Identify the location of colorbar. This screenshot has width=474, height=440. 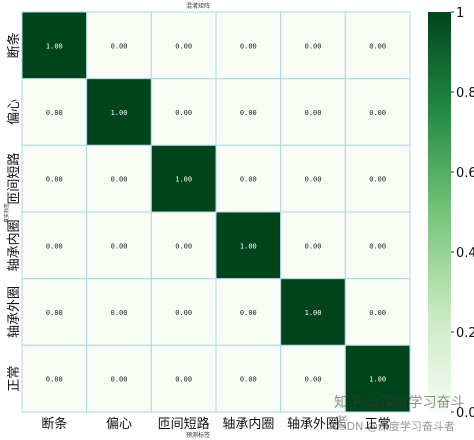
(439, 212).